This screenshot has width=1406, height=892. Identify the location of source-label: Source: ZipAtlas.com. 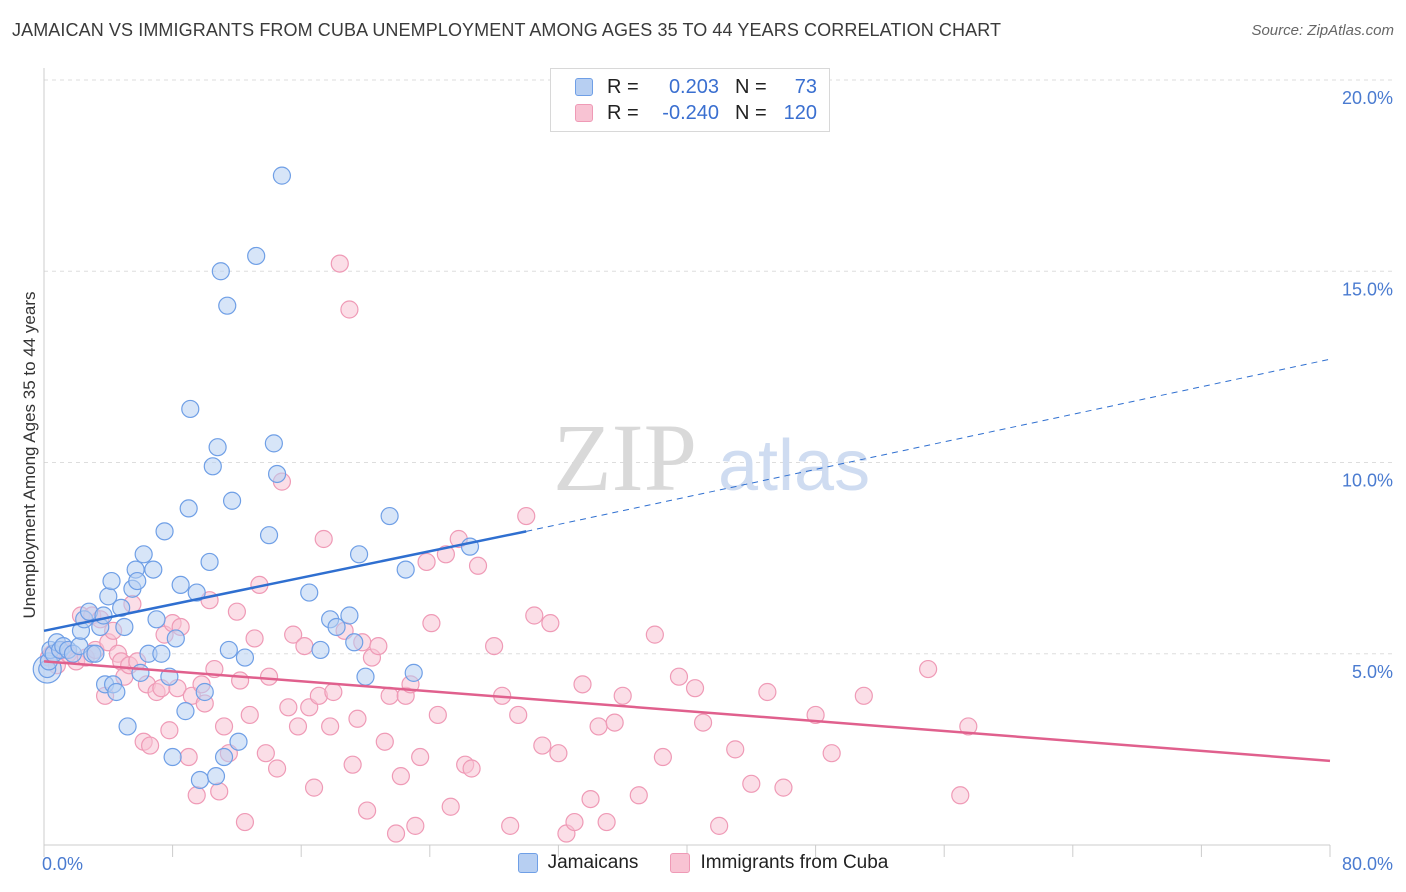
(1322, 30).